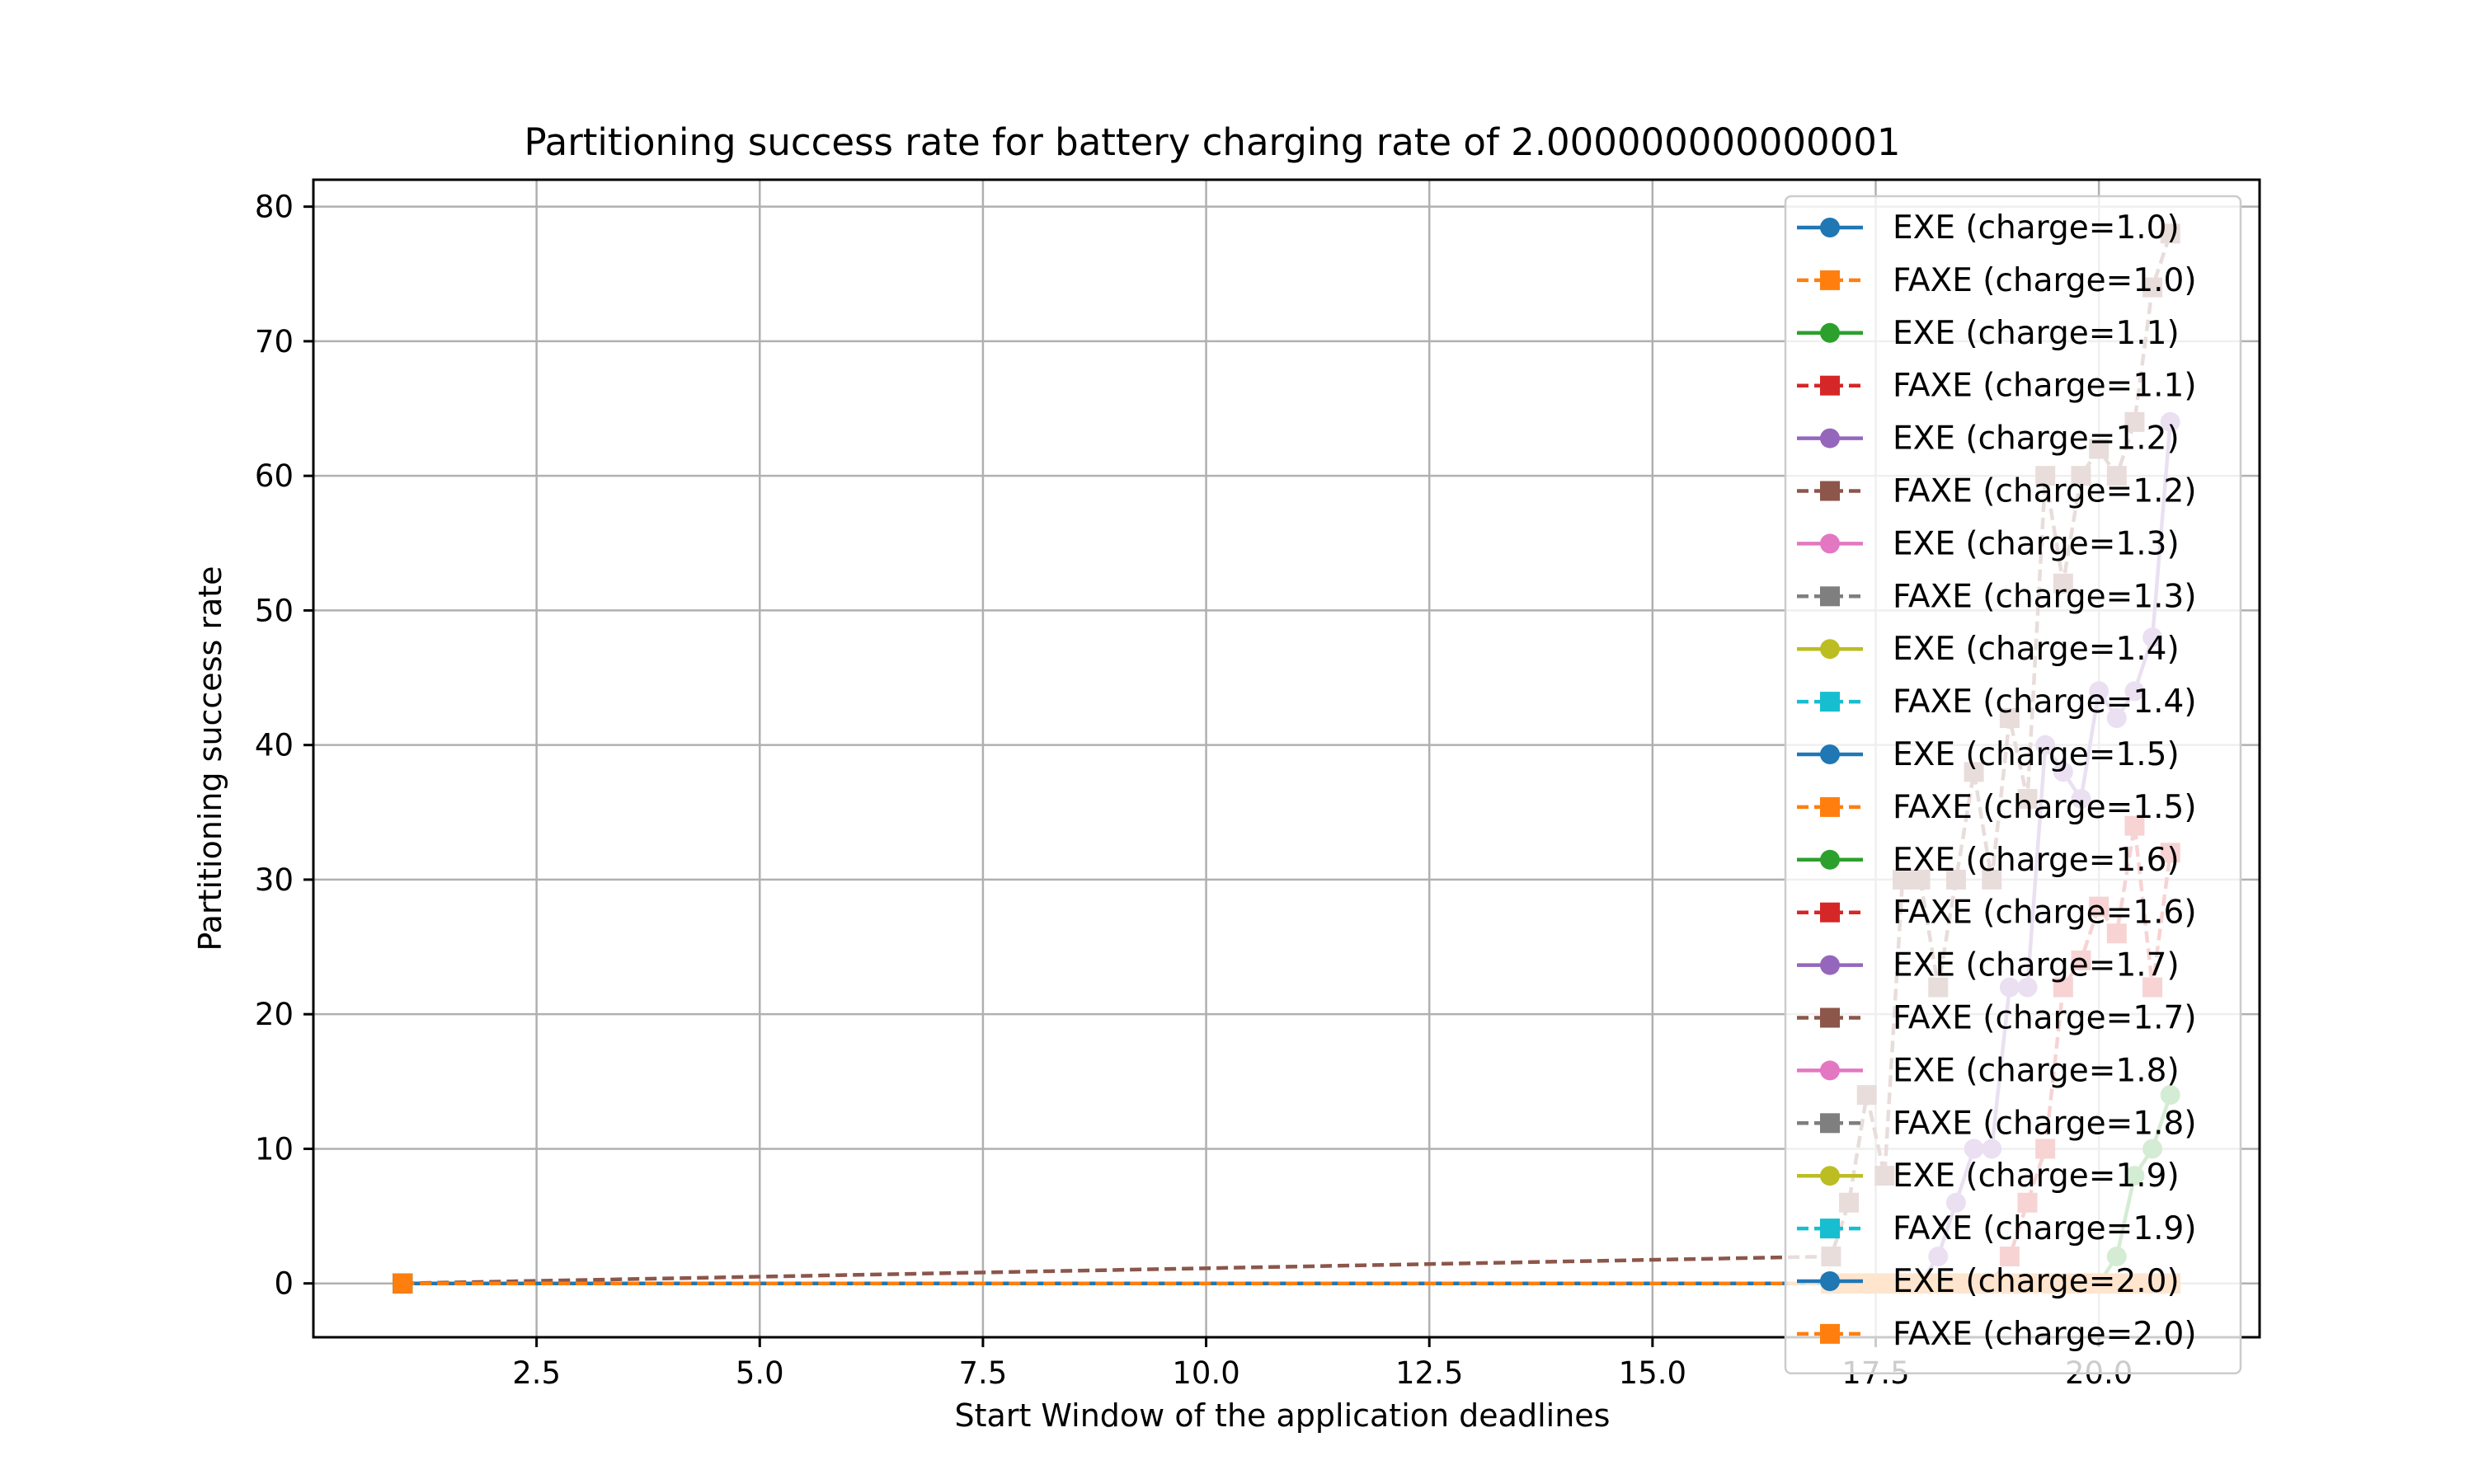 The image size is (2474, 1484). I want to click on legend-label: EXE (charge=1.1), so click(2036, 333).